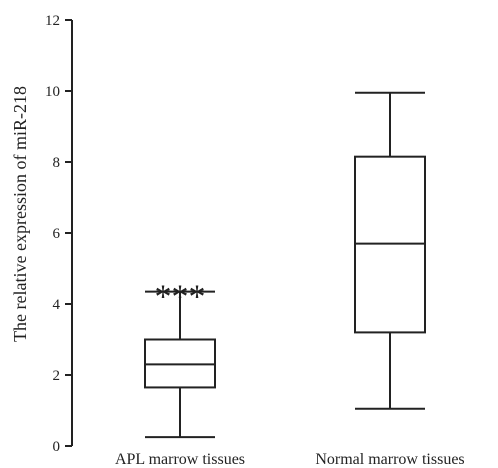  I want to click on box-1: ***, so click(180, 359).